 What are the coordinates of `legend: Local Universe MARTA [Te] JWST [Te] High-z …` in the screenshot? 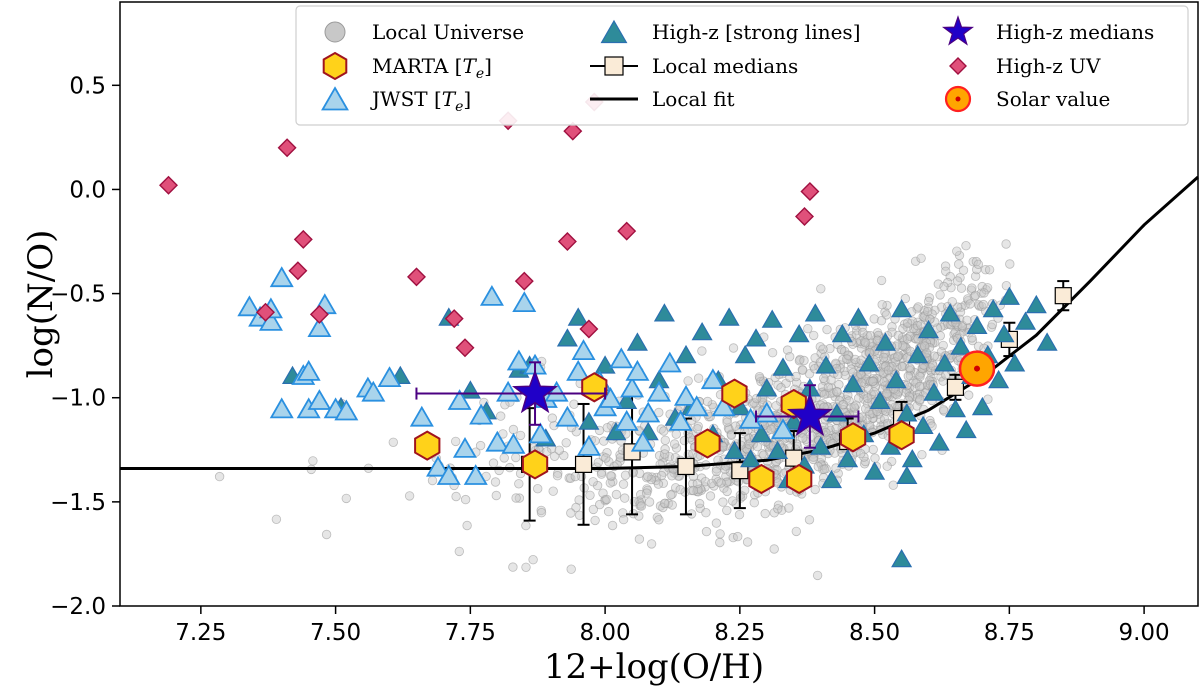 It's located at (742, 65).